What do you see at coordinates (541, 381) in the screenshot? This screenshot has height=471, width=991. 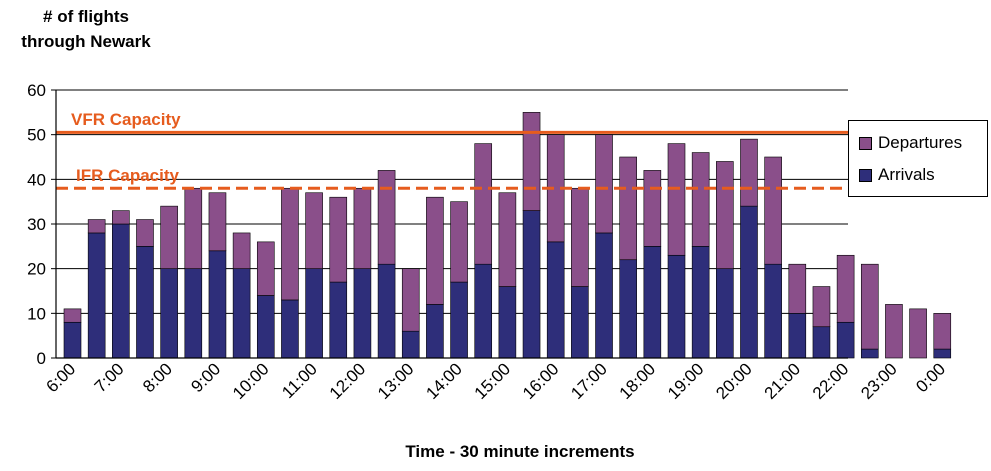 I see `x-tick-label-16-00: 16:00` at bounding box center [541, 381].